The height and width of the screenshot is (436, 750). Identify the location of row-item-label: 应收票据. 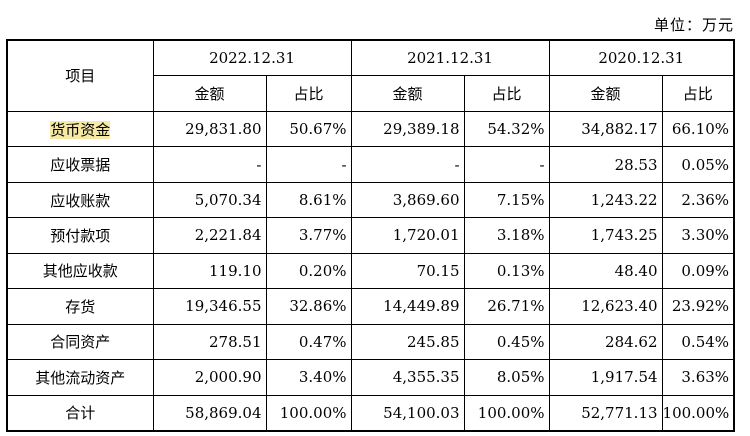
(80, 164).